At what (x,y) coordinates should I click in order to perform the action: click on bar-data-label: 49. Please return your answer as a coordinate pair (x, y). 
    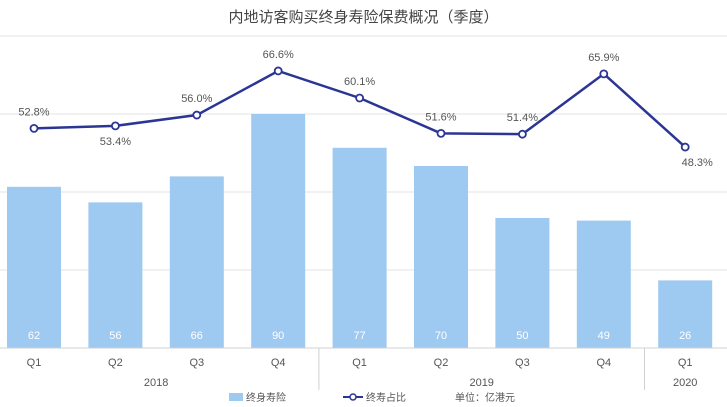
    Looking at the image, I should click on (604, 336).